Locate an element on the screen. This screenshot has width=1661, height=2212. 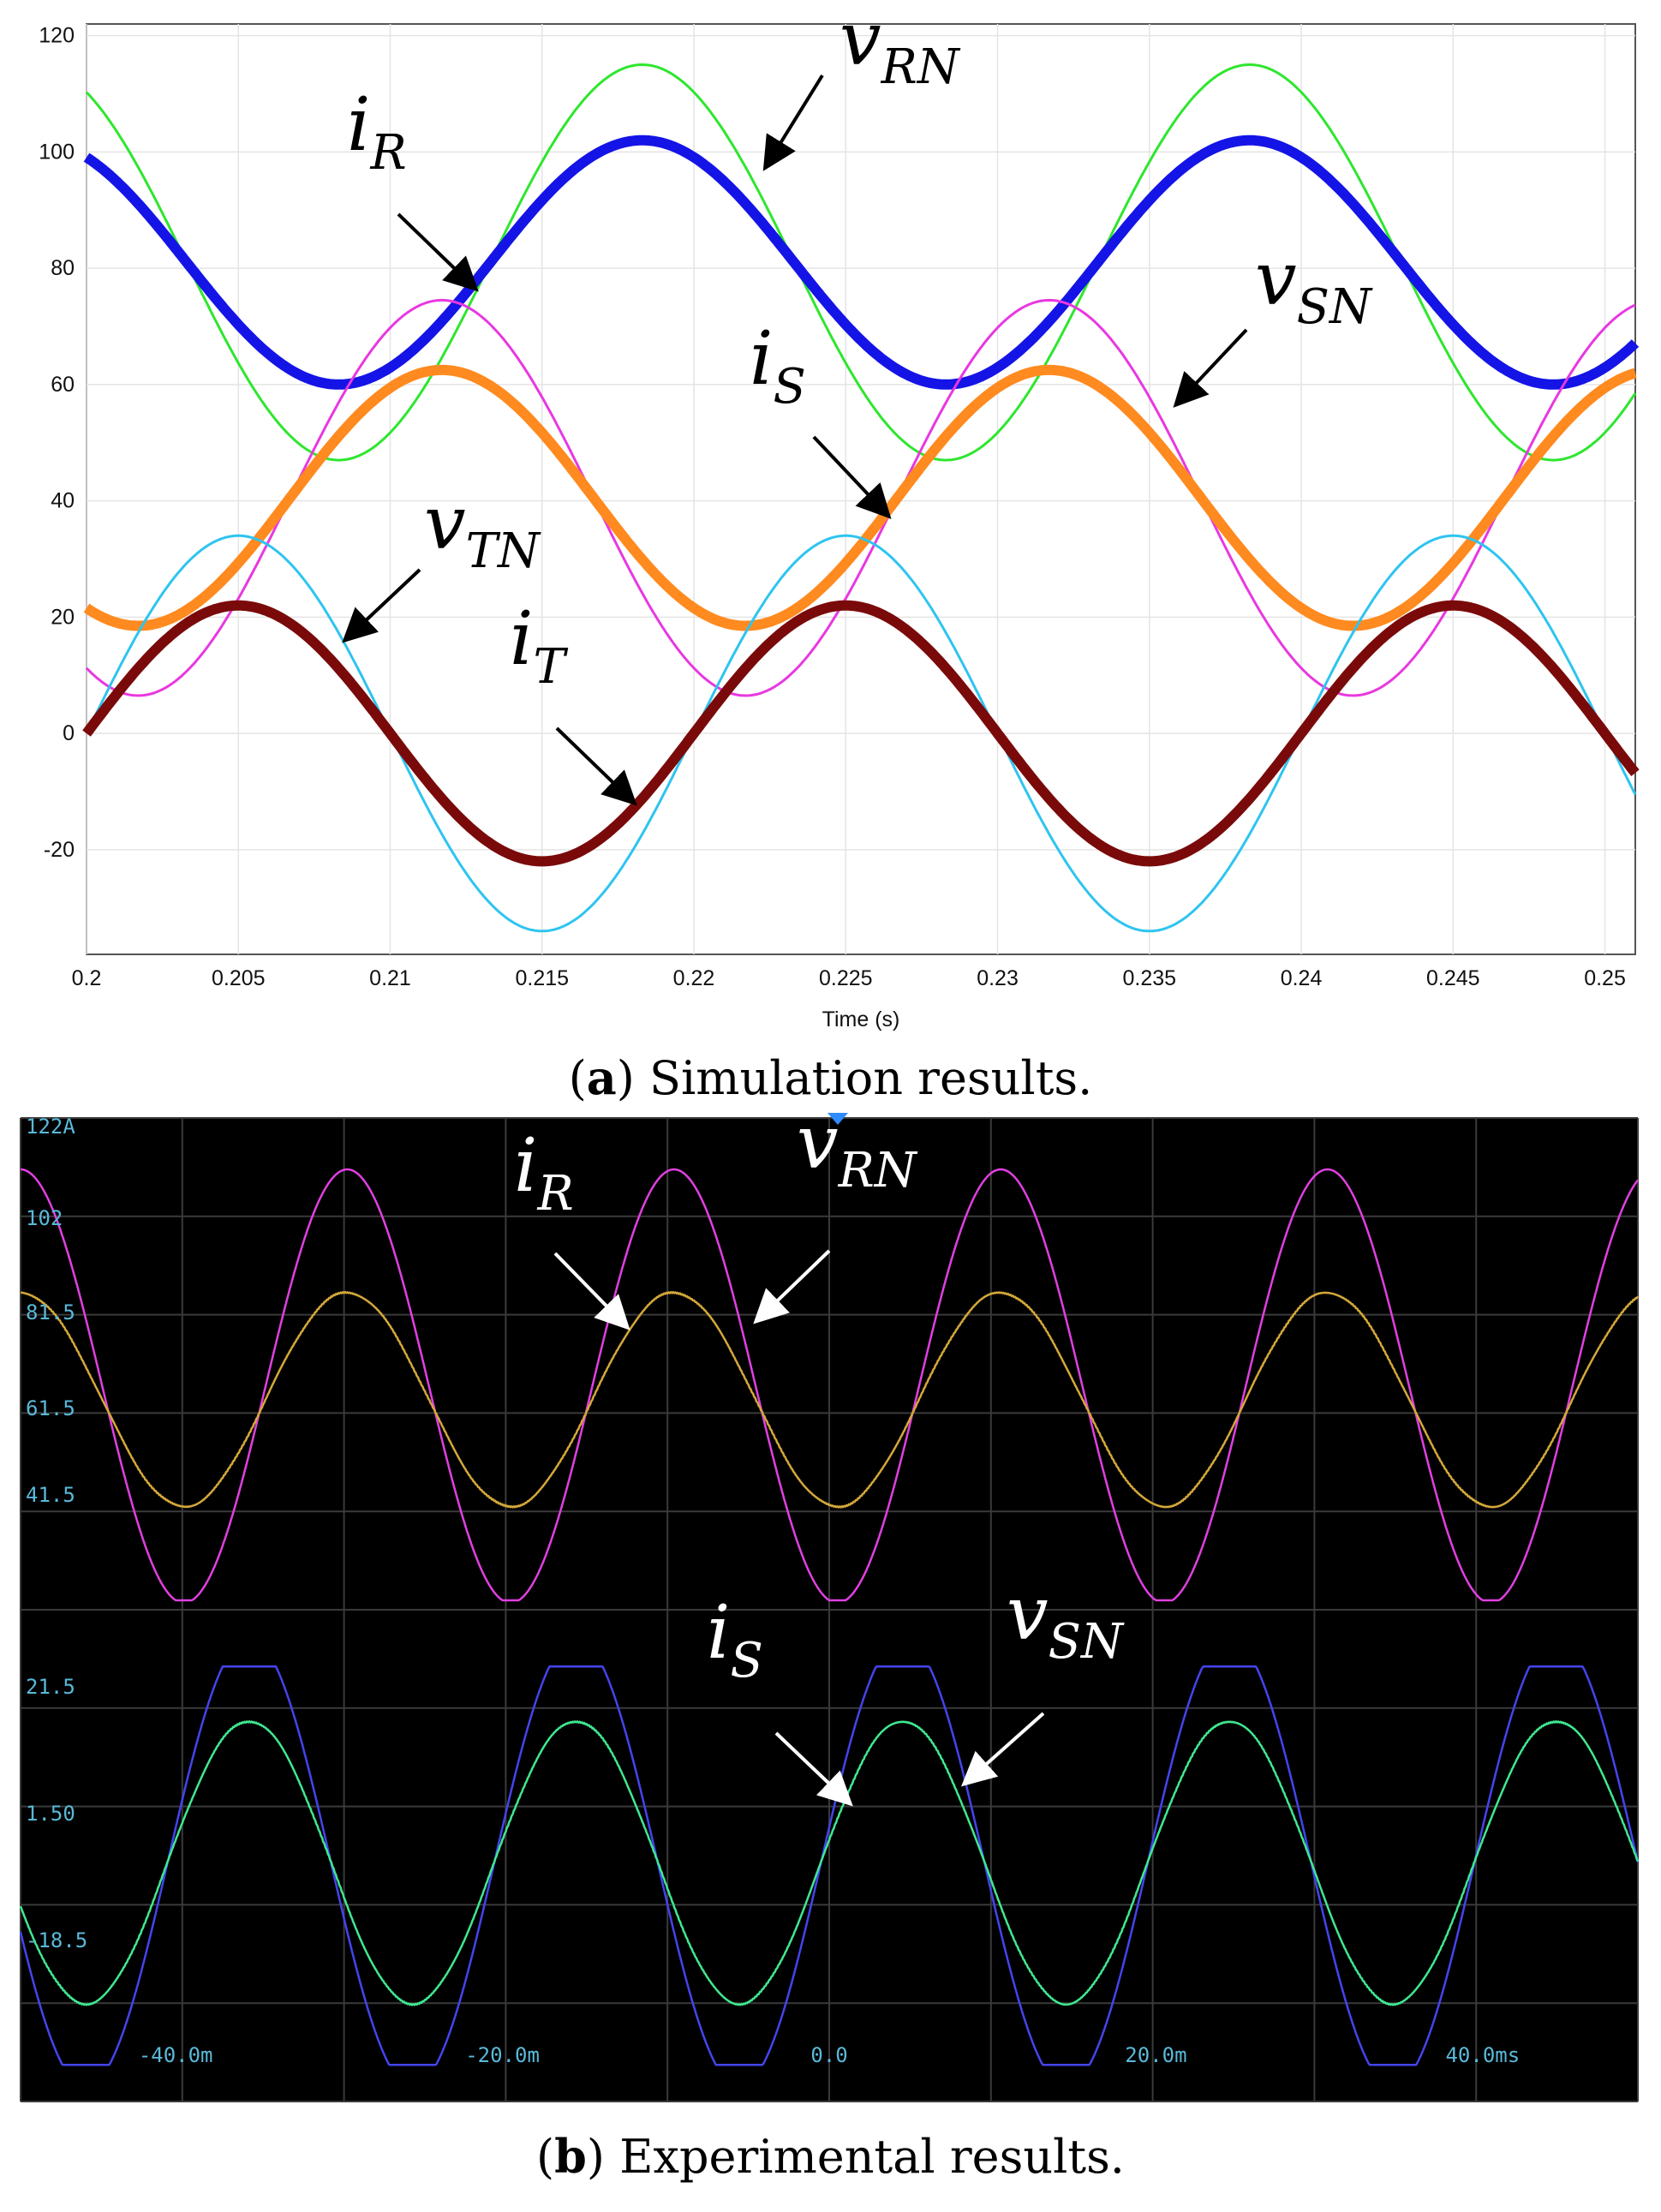
arrow-exp-v-rn is located at coordinates (792, 1286).